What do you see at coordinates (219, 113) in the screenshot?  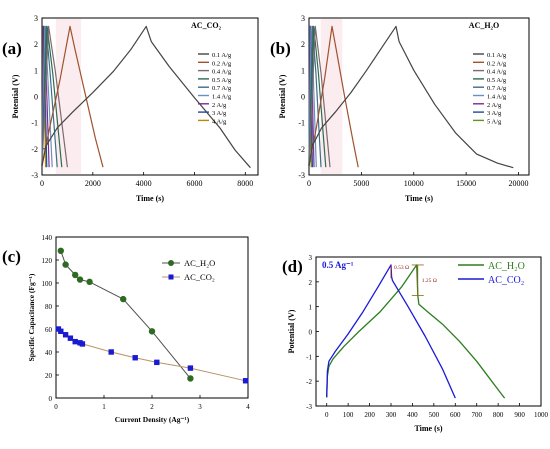 I see `legend-label: 3 A/g` at bounding box center [219, 113].